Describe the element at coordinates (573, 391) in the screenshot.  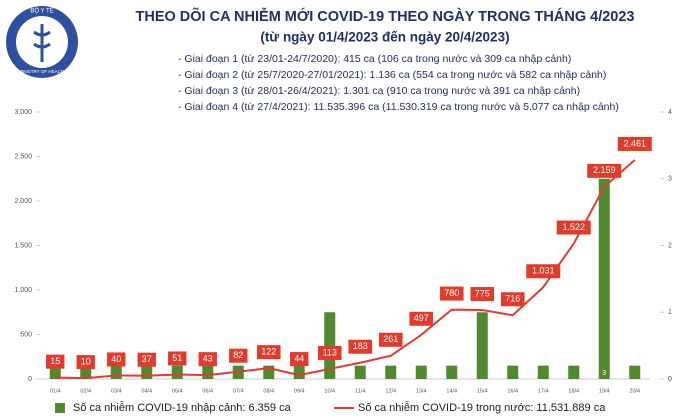
I see `x-tick-label: 18/4` at that location.